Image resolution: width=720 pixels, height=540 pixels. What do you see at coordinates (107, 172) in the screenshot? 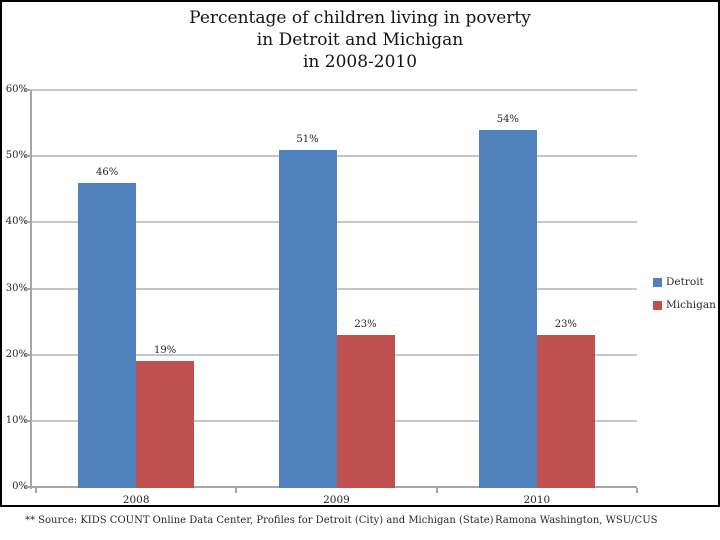
I see `bar-data-label: 46%` at bounding box center [107, 172].